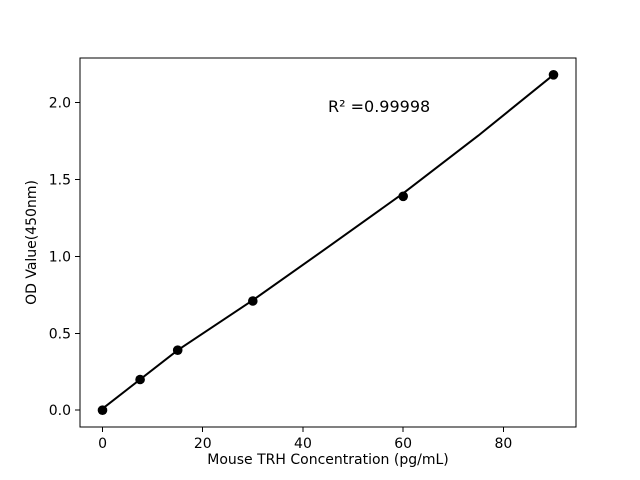 The height and width of the screenshot is (480, 640). What do you see at coordinates (503, 444) in the screenshot?
I see `x-tick-label: 80` at bounding box center [503, 444].